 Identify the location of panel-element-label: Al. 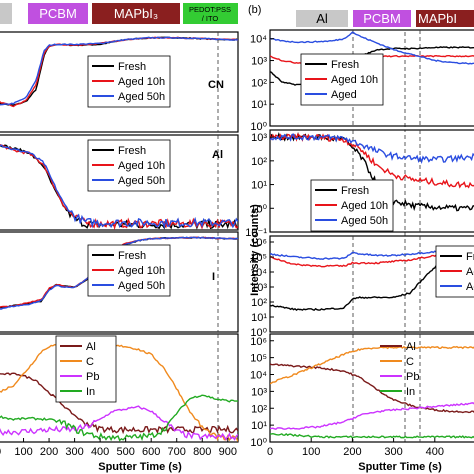
(217, 155).